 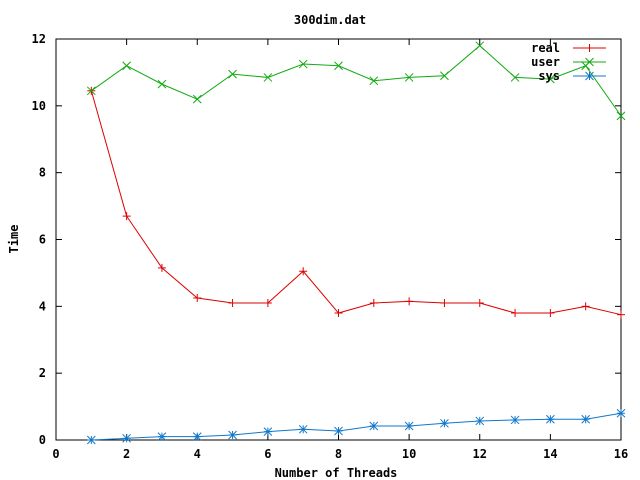 I want to click on legend-label-sys: sys, so click(x=549, y=76).